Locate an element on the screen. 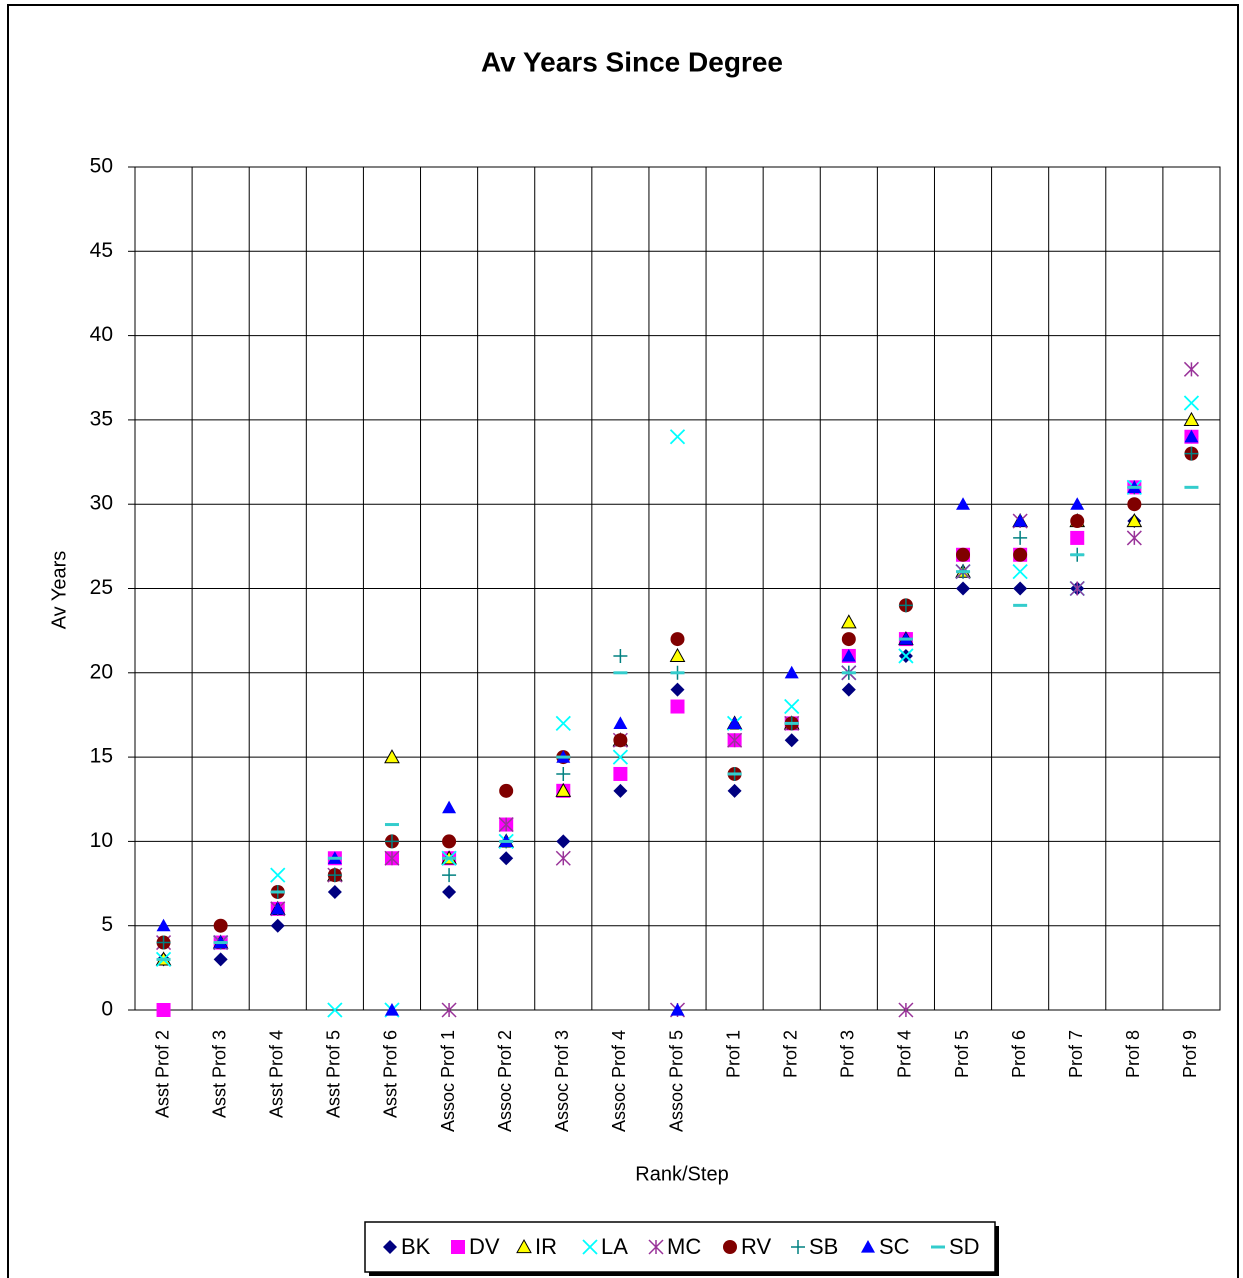 Image resolution: width=1243 pixels, height=1278 pixels. x-tick-label: Prof 2 is located at coordinates (790, 1054).